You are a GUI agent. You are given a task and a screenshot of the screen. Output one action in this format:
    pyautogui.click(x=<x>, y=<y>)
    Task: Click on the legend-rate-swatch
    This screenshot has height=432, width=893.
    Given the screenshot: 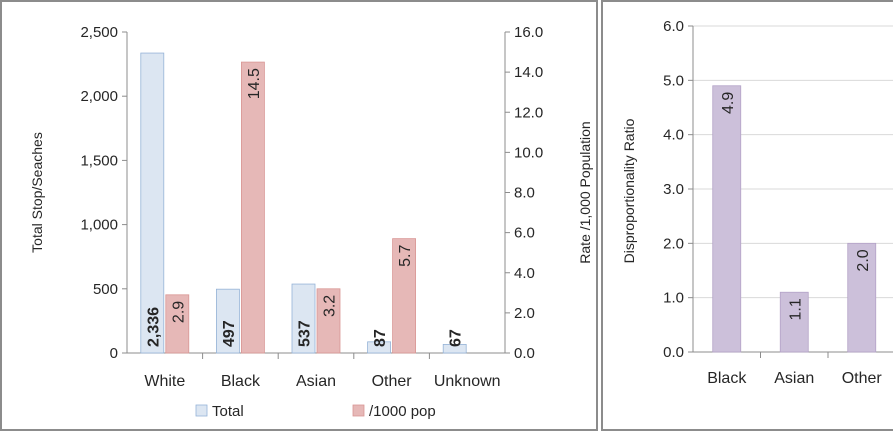 What is the action you would take?
    pyautogui.click(x=358, y=410)
    